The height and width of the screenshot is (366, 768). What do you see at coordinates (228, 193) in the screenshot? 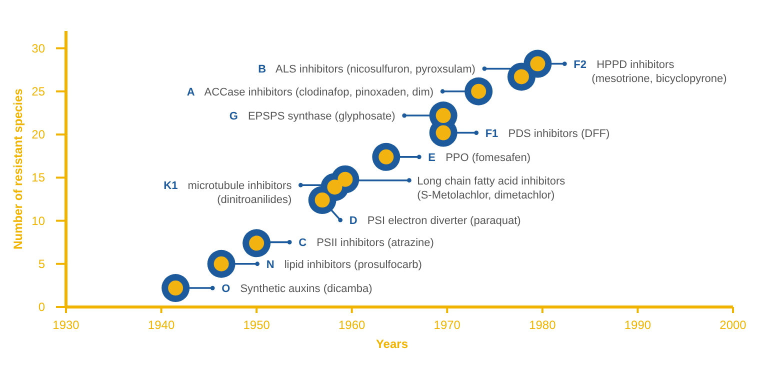
I see `annotation: K1 microtubule inhibitors (dinitroanilides)` at bounding box center [228, 193].